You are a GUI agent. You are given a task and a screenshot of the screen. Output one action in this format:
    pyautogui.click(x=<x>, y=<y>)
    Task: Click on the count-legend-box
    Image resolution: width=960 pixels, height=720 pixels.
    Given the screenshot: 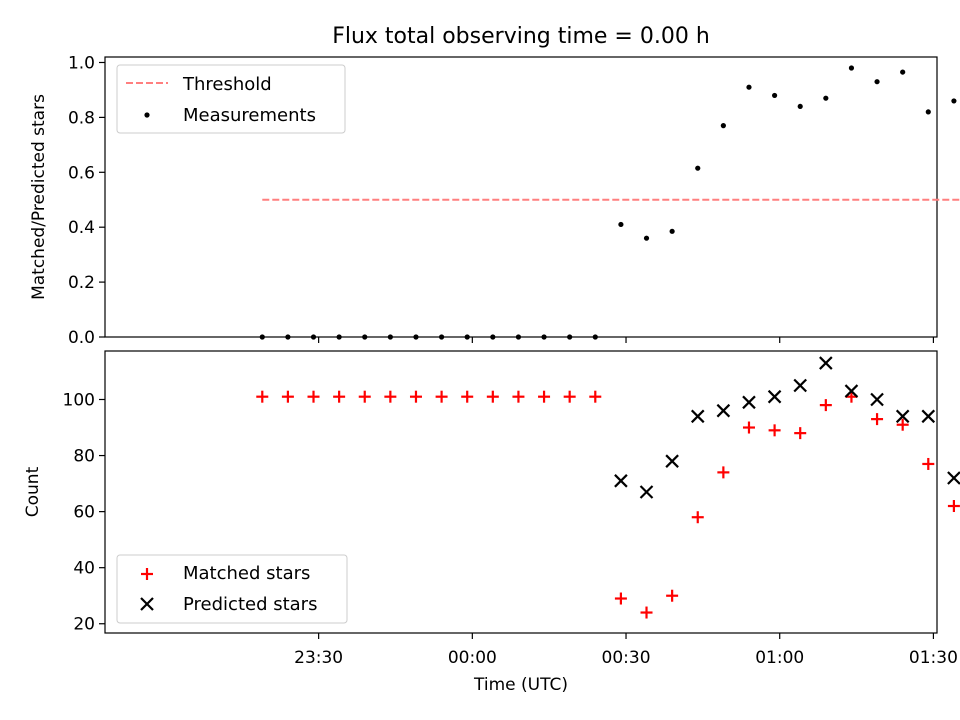 What is the action you would take?
    pyautogui.click(x=232, y=589)
    